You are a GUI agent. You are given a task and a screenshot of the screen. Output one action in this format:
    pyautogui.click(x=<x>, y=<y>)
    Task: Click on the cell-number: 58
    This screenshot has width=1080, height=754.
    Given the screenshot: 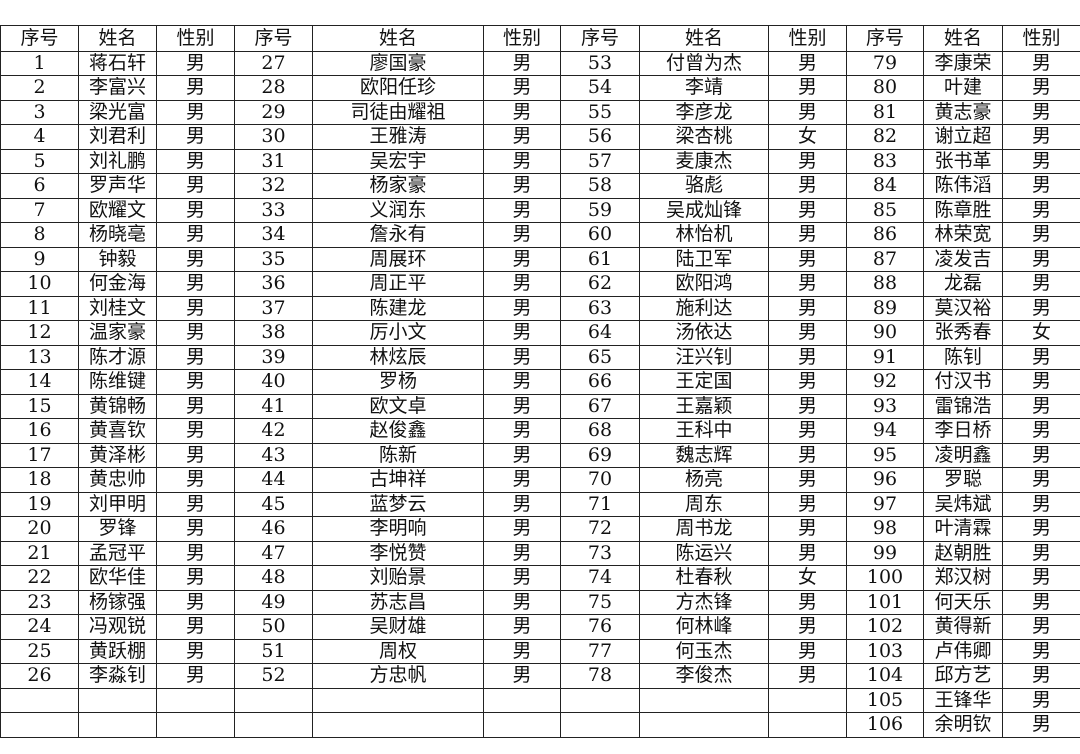 What is the action you would take?
    pyautogui.click(x=600, y=186)
    